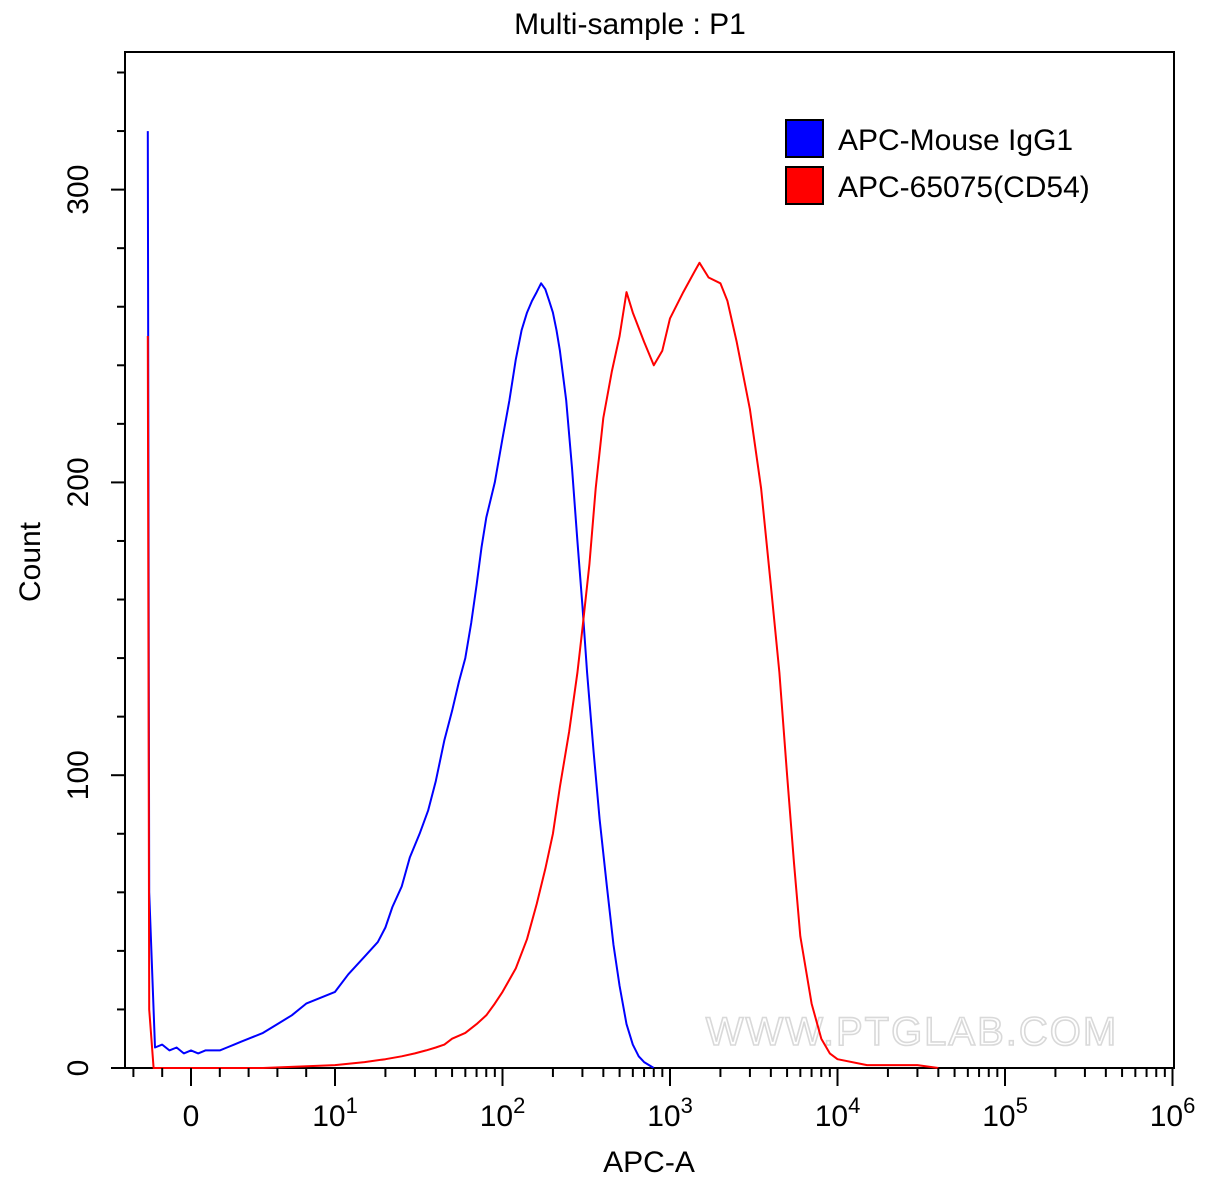  I want to click on x-axis: 0 10¹ 10² 10³ 10⁴ 10⁵ 10⁶, so click(664, 1100).